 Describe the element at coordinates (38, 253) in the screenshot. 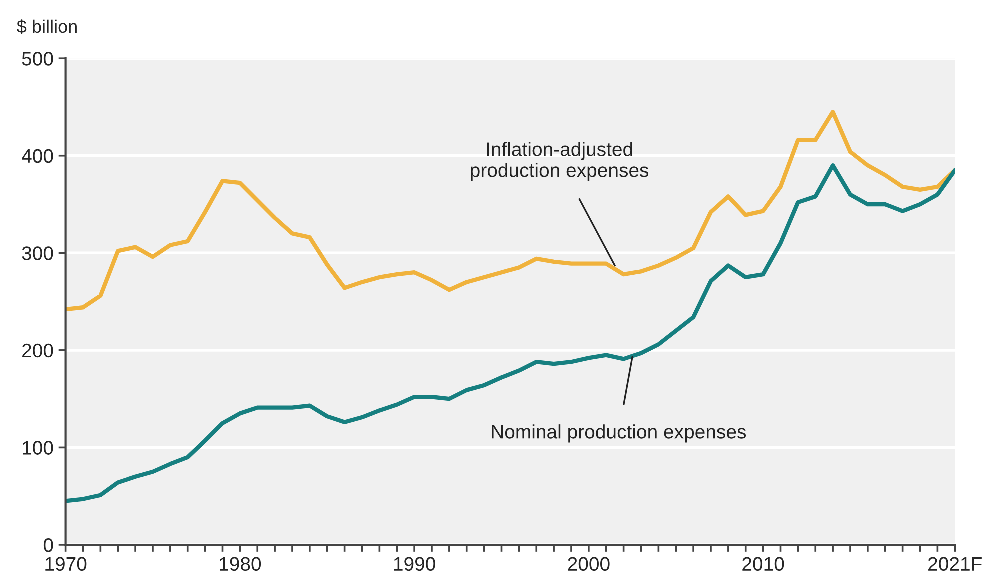

I see `y-tick-label: 300` at that location.